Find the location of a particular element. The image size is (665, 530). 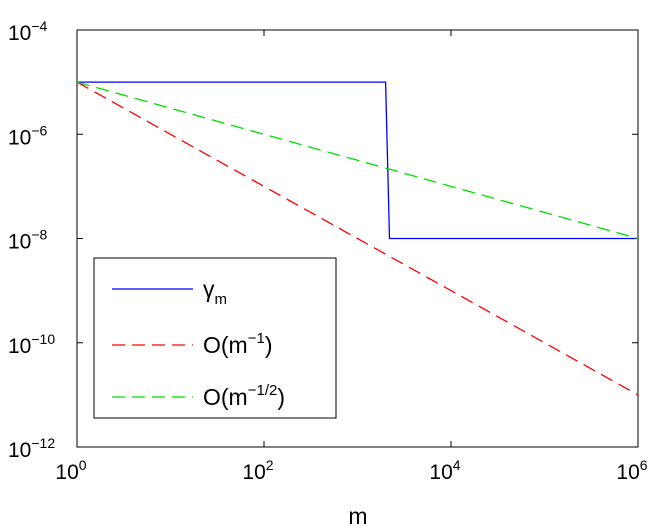

y-tick-label: 10⁻¹⁰ is located at coordinates (31, 344).